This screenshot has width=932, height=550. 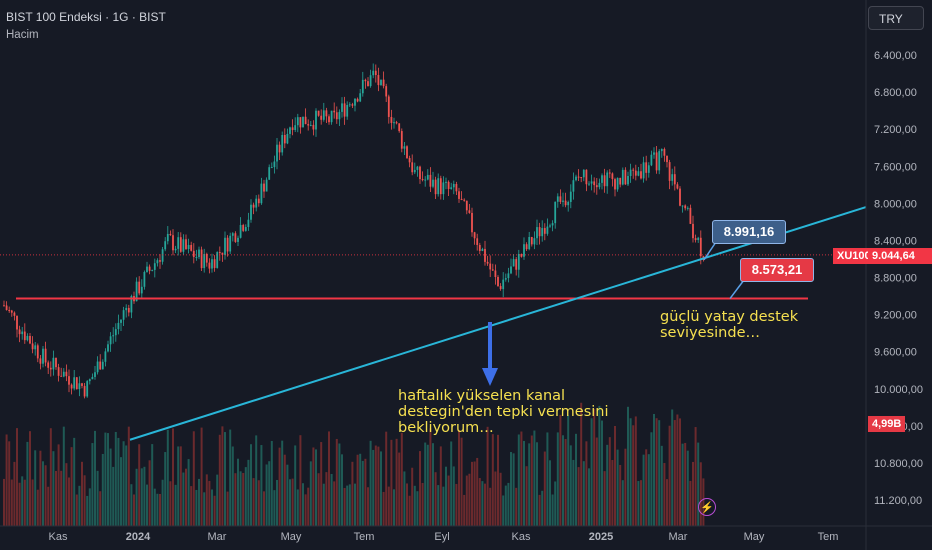 I want to click on upper-price-box: 8.991,16, so click(x=749, y=232).